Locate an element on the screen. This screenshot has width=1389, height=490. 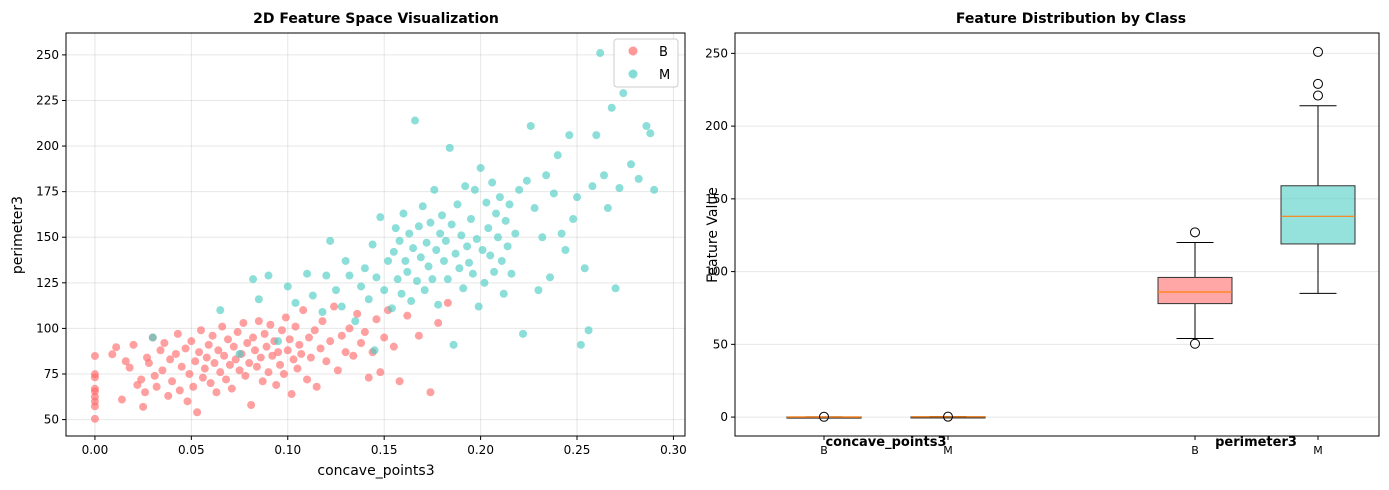
boxplot-box-perimeter3-m is located at coordinates (1318, 215).